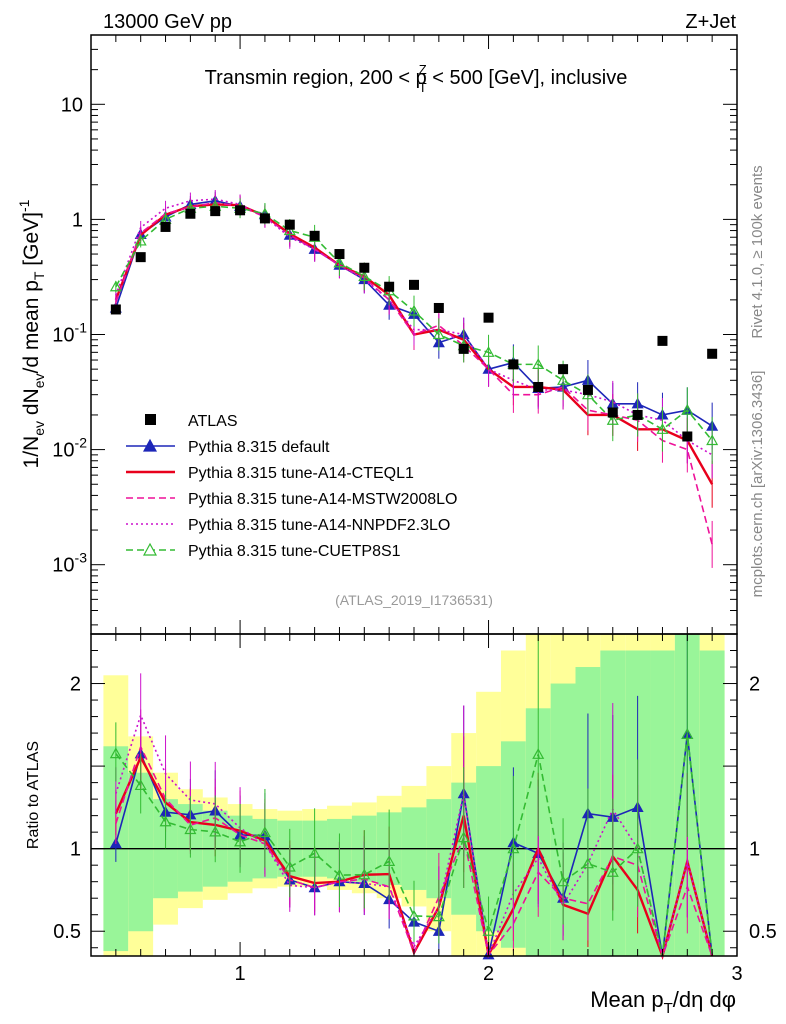 The image size is (786, 1024). Describe the element at coordinates (69, 448) in the screenshot. I see `y-tick-label: 10⁻²` at that location.